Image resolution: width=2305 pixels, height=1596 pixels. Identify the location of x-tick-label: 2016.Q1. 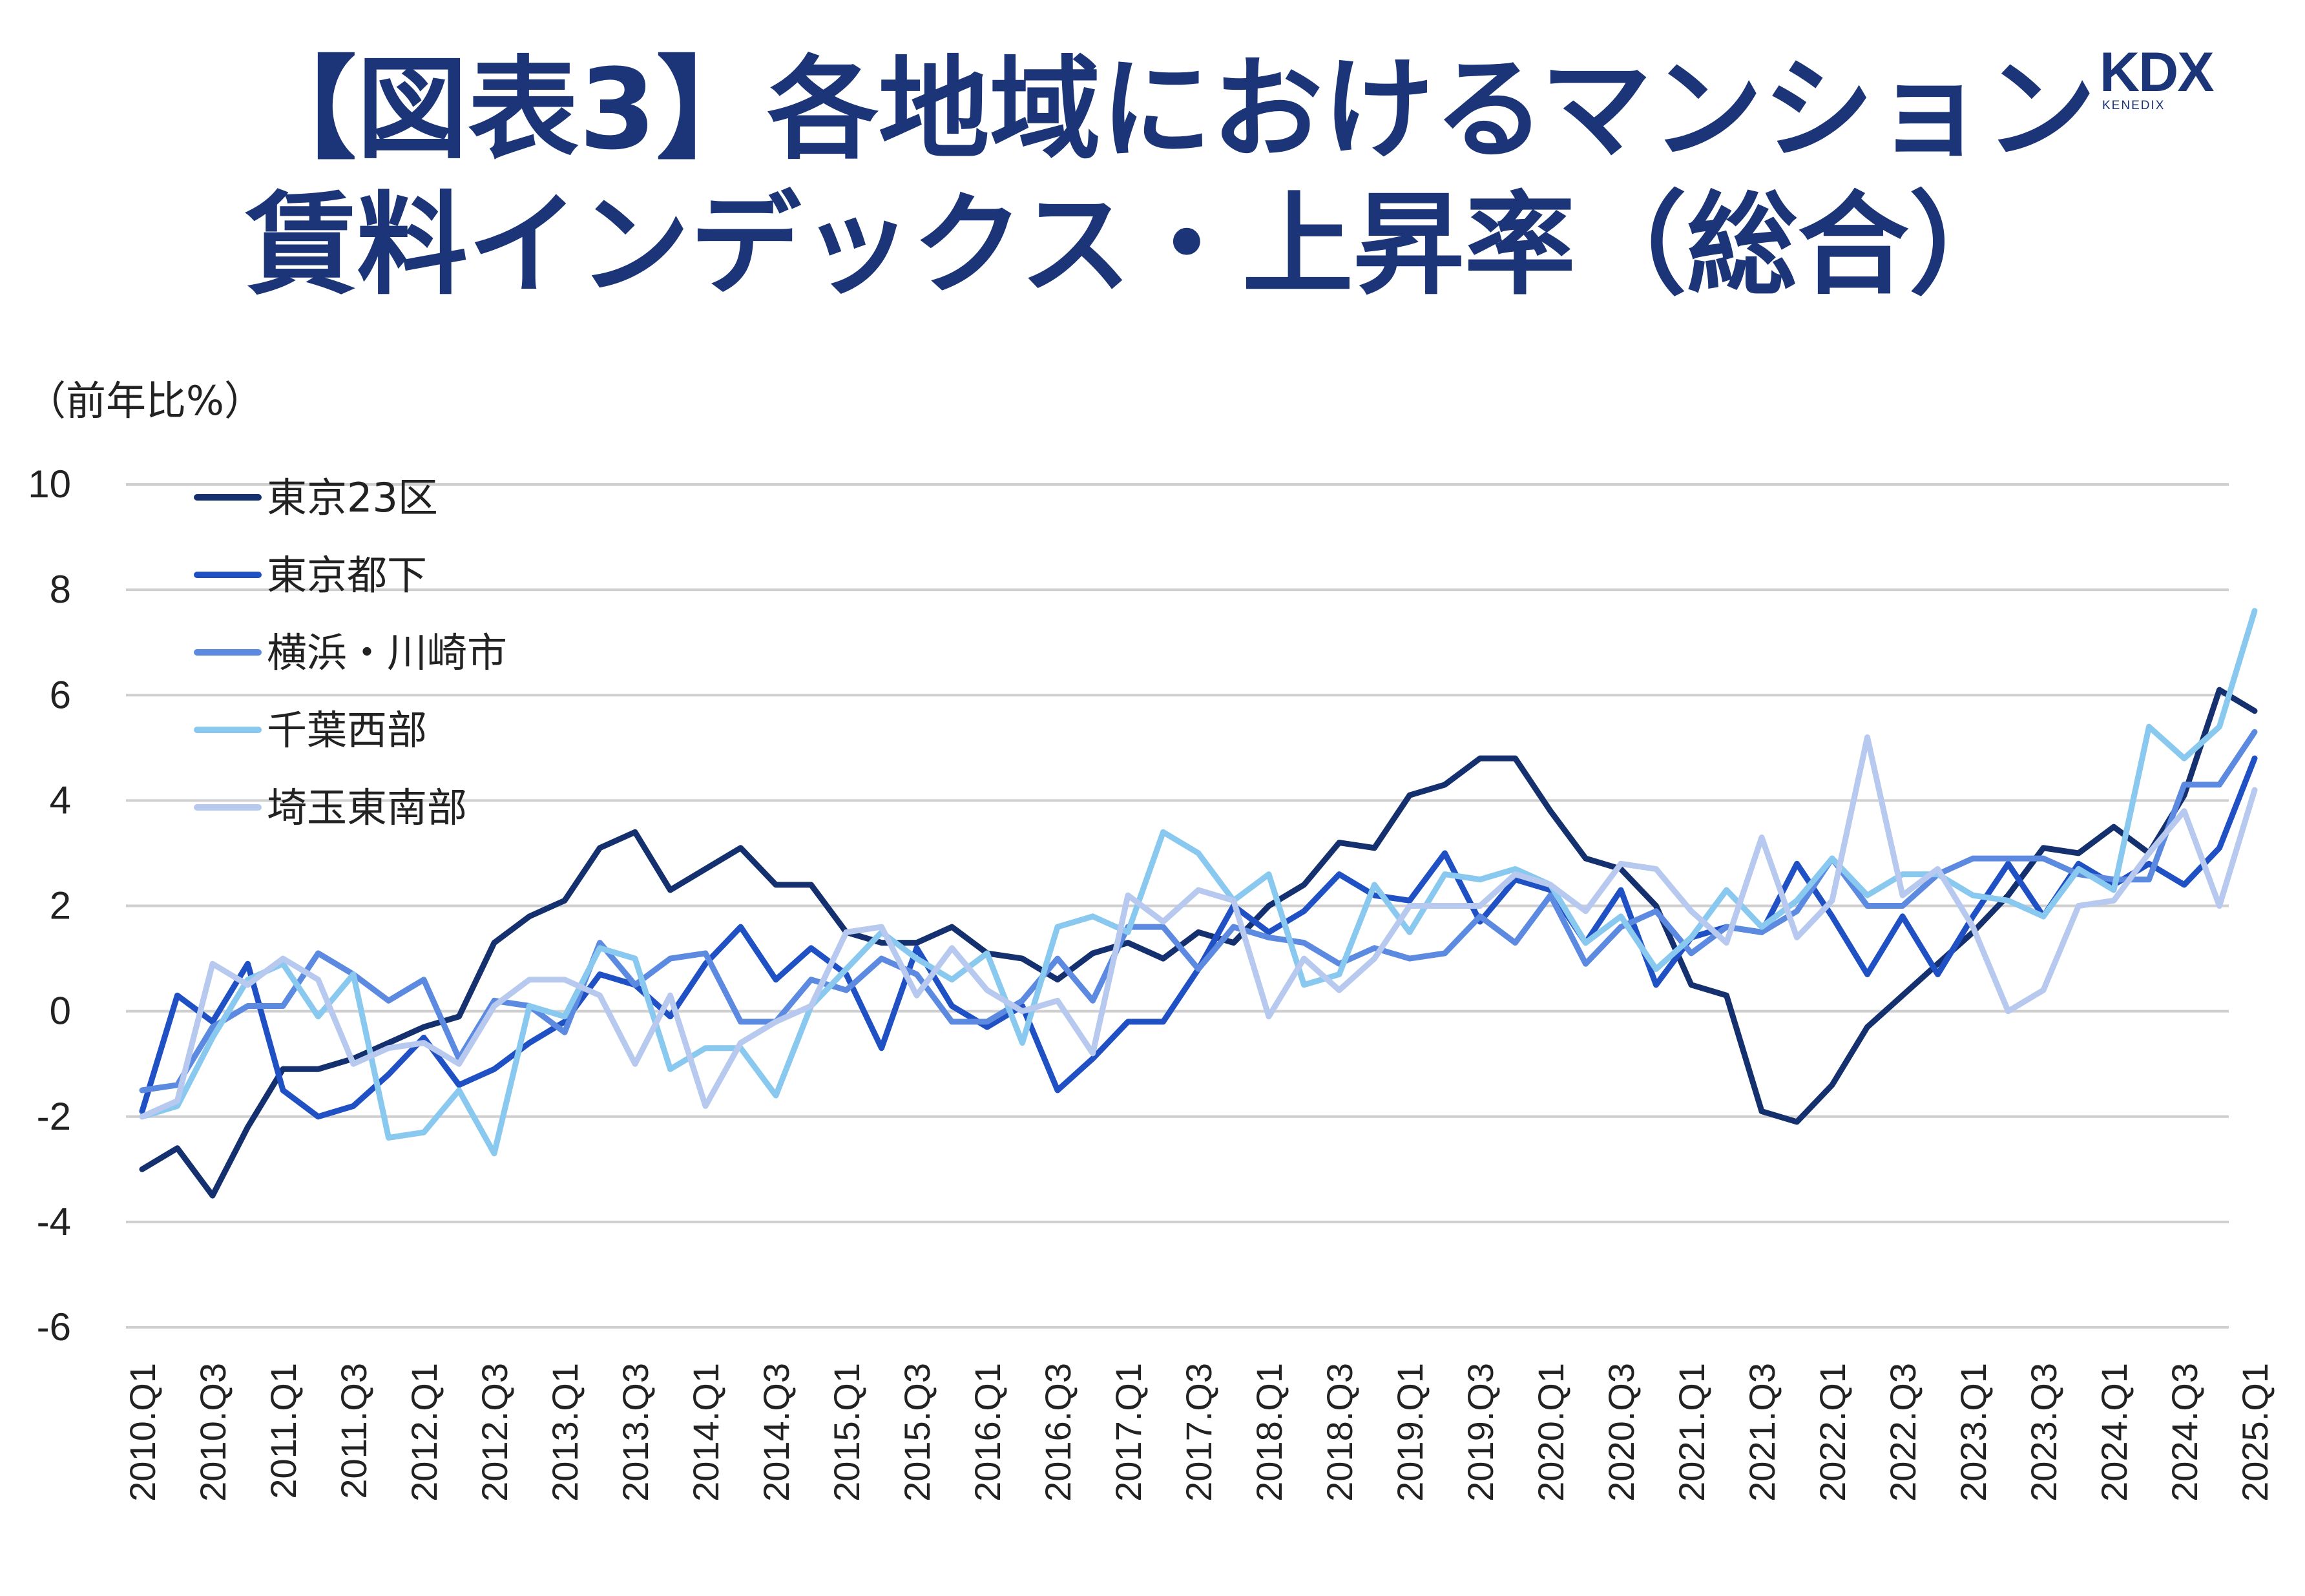
(987, 1432).